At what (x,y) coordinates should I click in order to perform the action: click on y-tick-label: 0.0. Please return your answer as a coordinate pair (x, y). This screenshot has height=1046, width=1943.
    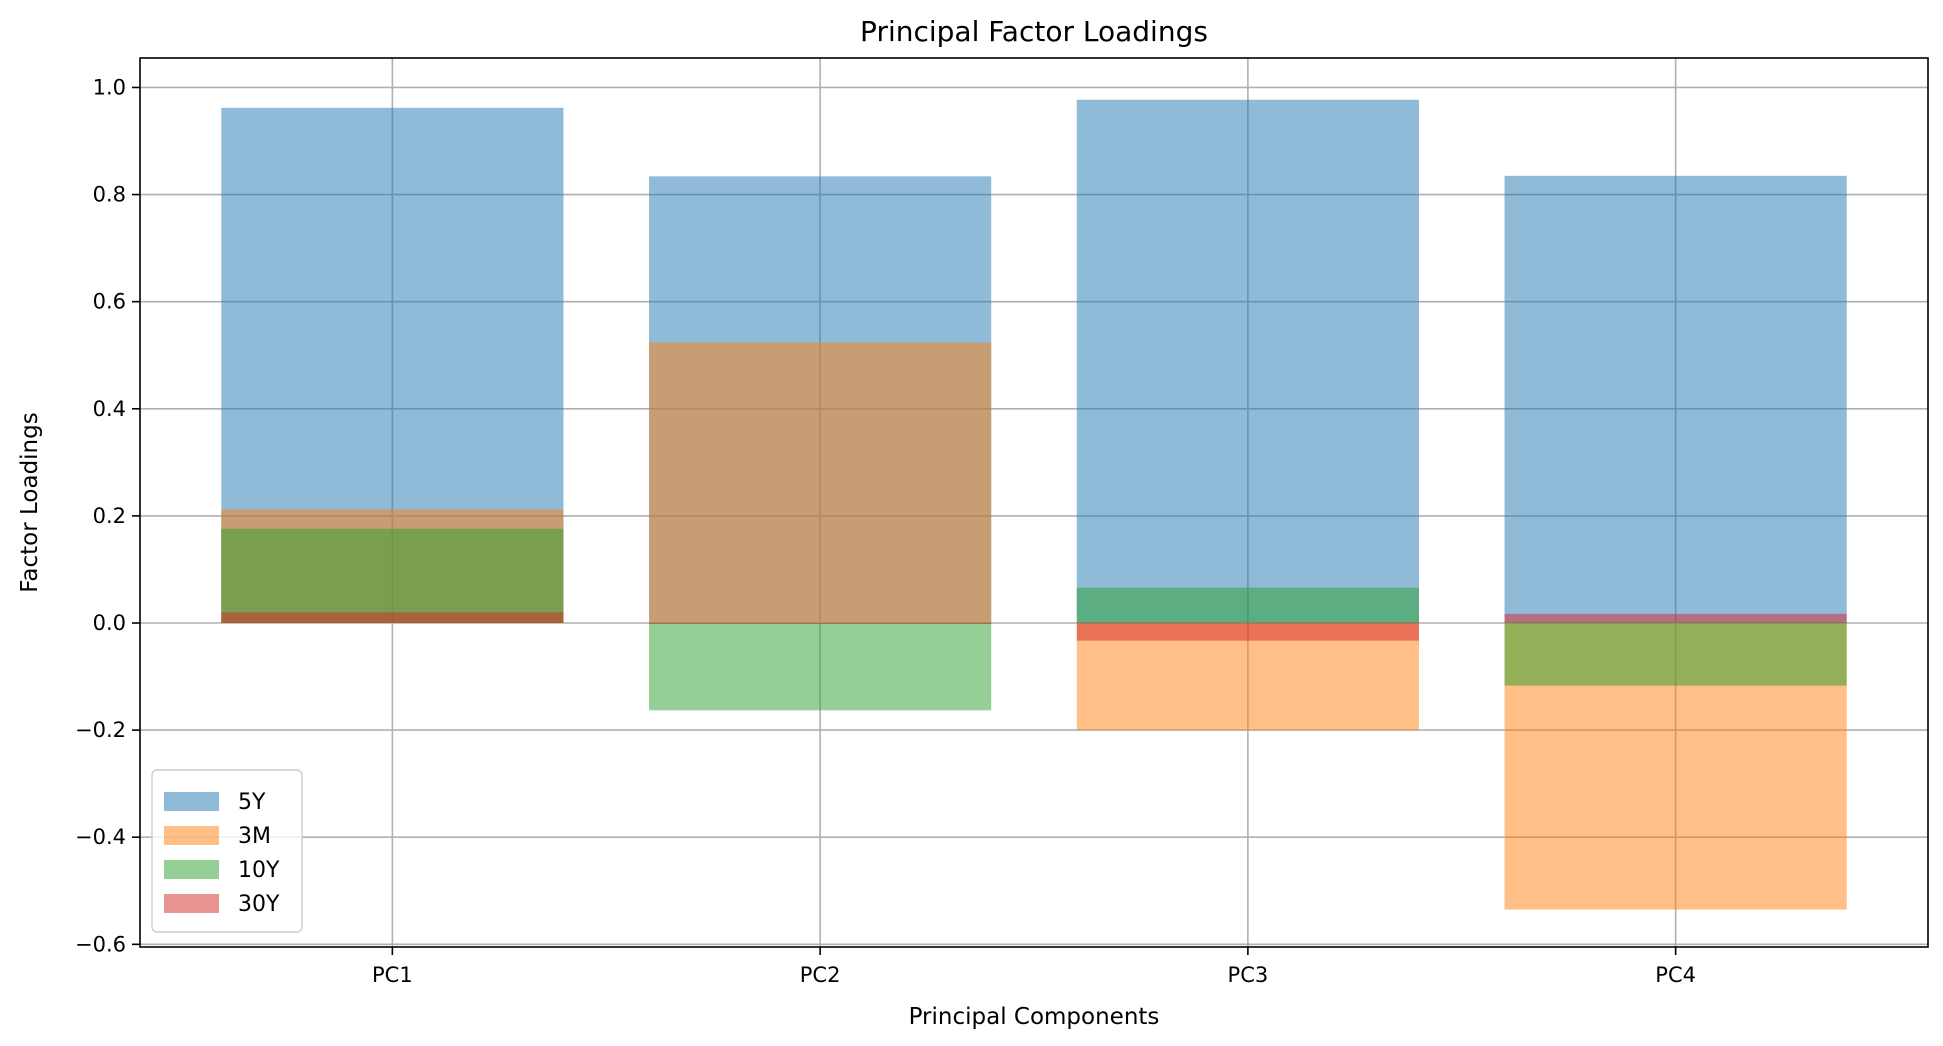
    Looking at the image, I should click on (109, 623).